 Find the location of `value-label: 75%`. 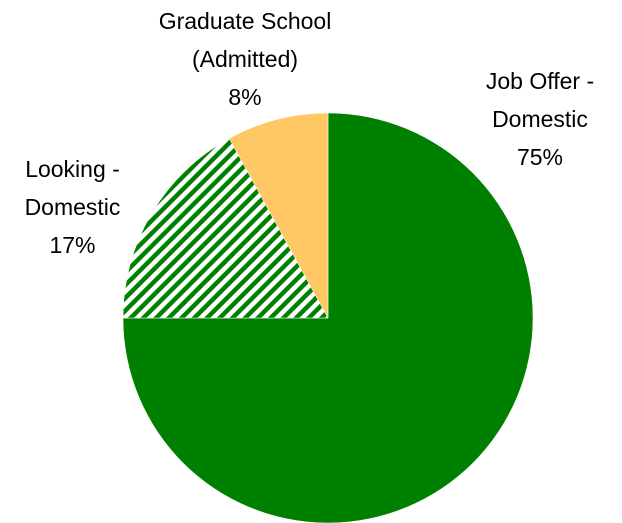

value-label: 75% is located at coordinates (540, 157).